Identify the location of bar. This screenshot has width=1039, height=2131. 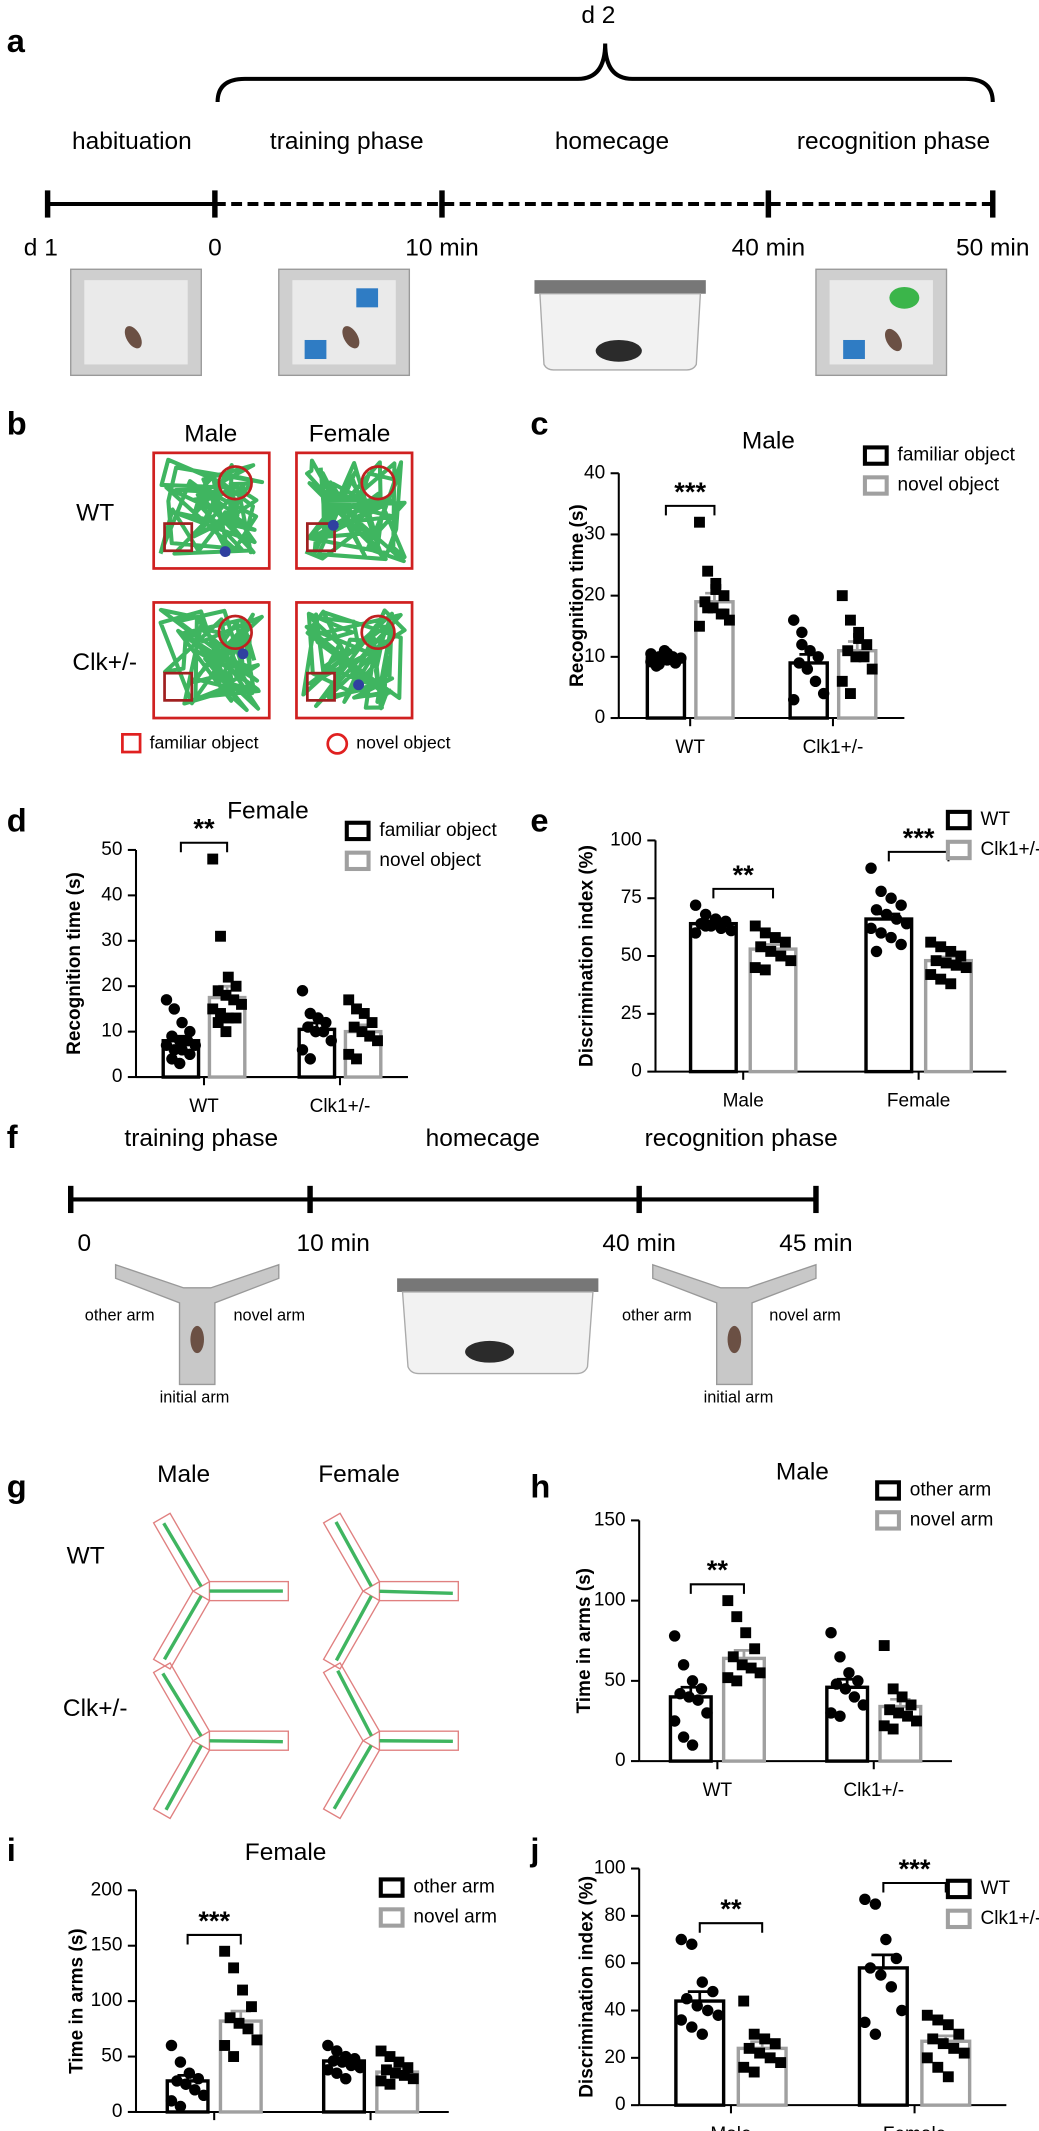
(713, 997).